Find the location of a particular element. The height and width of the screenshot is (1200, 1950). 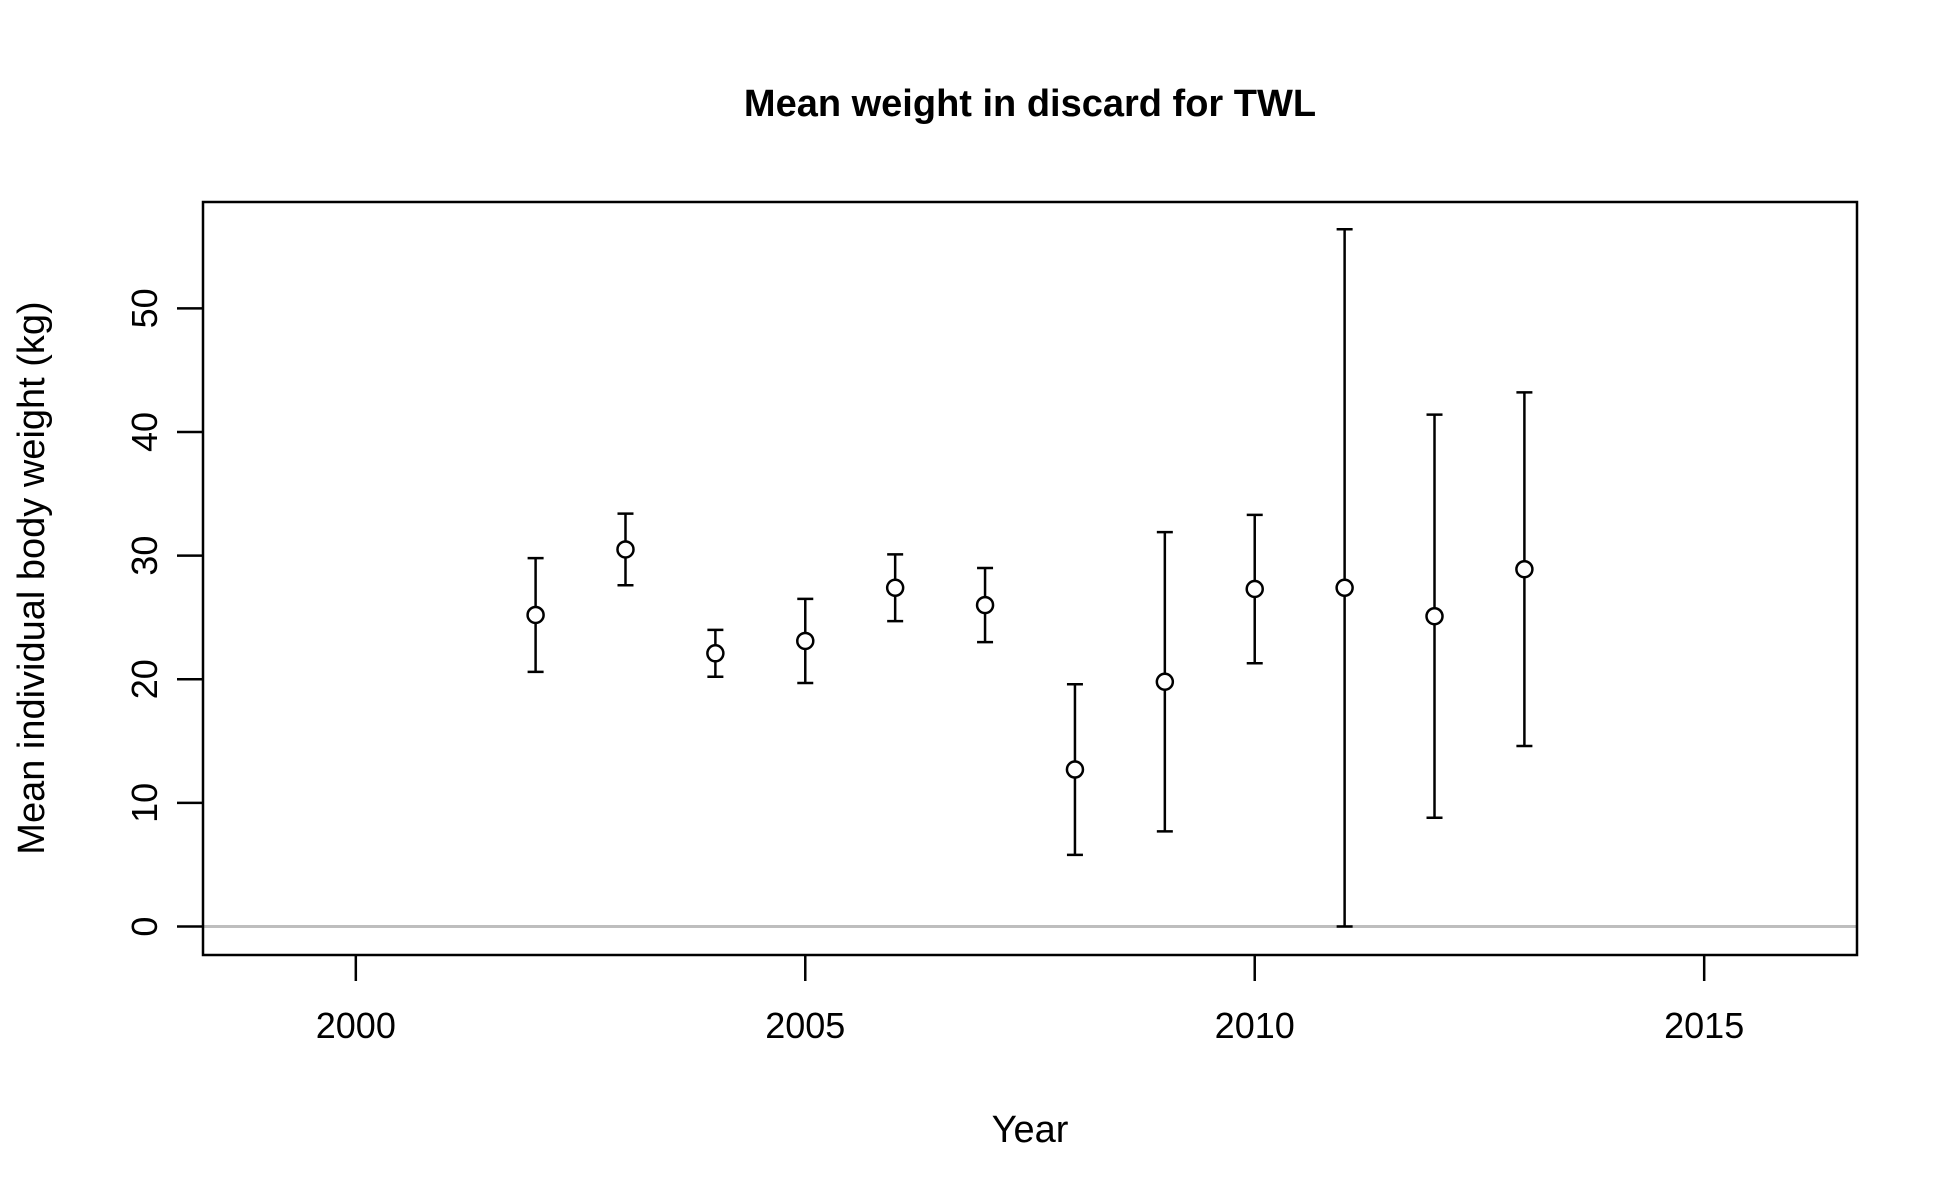

data-point-2008 is located at coordinates (1075, 769).